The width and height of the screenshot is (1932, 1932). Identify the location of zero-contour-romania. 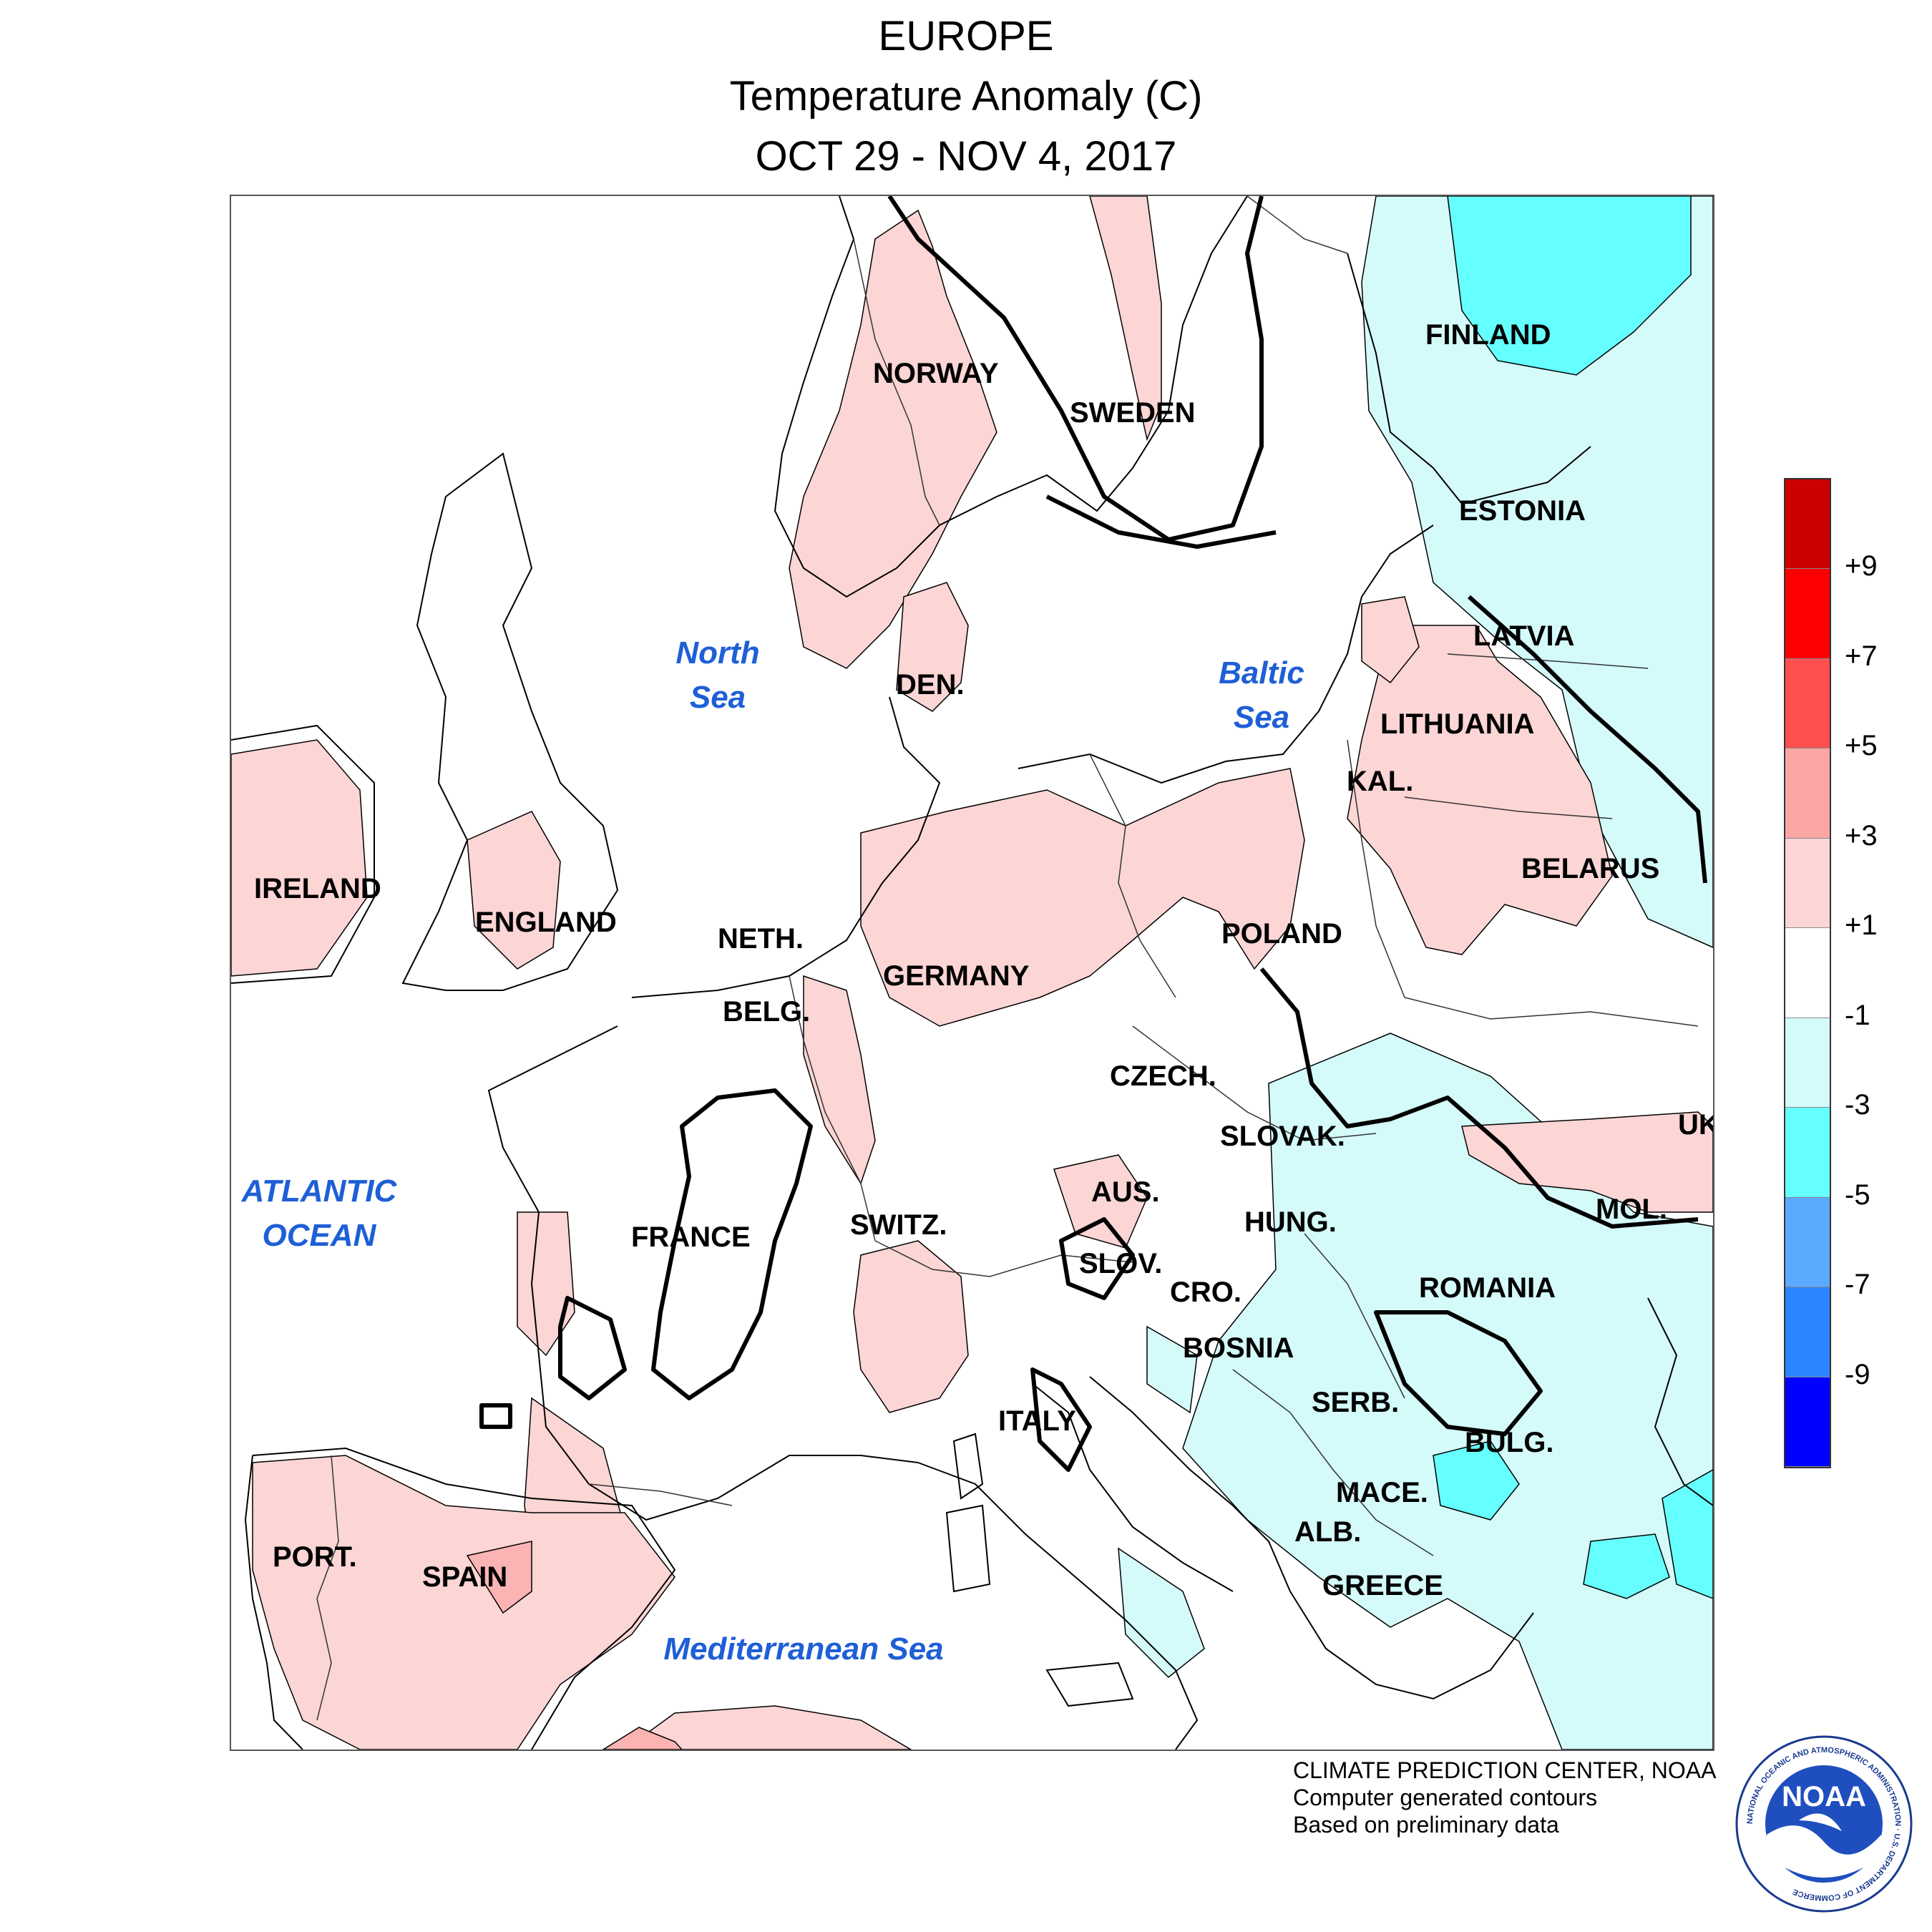
(1458, 1373).